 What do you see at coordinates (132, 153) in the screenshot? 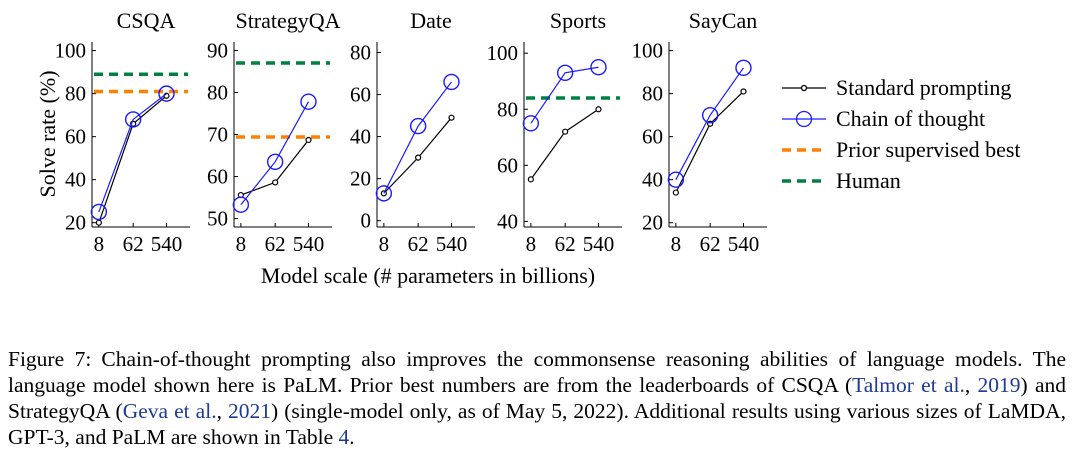
I see `panel-0-series-cot-line` at bounding box center [132, 153].